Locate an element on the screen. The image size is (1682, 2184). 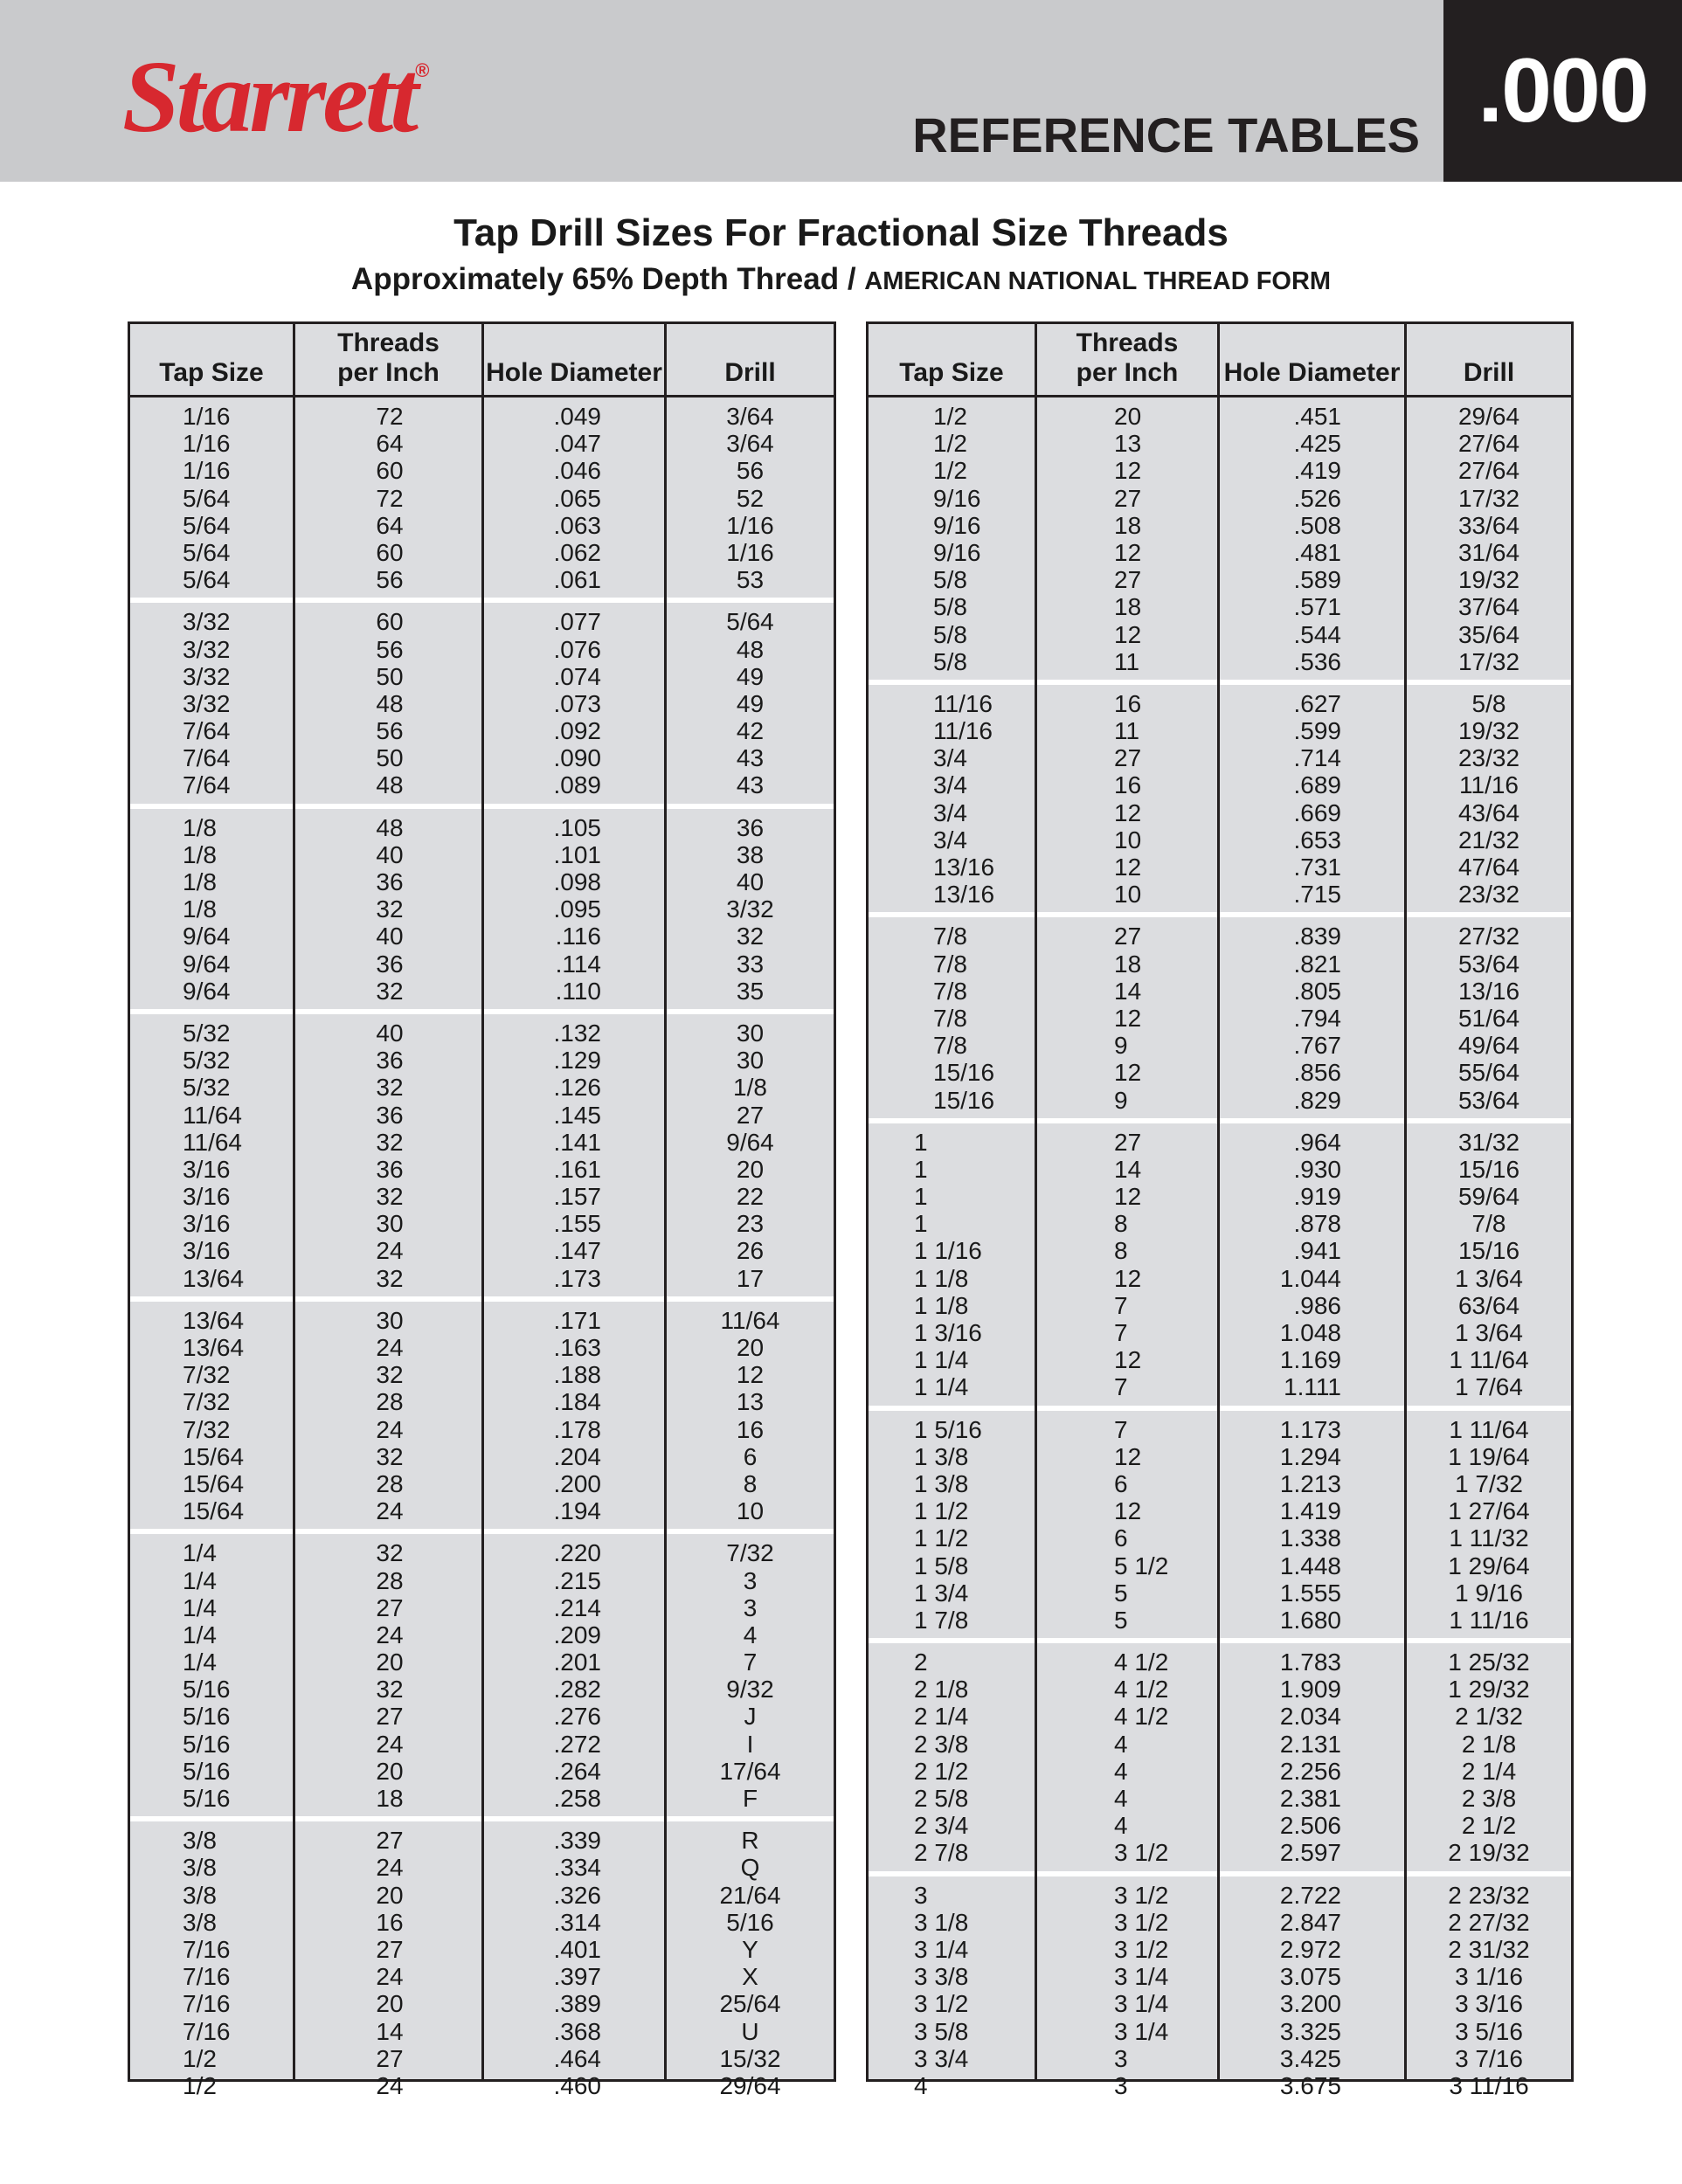
table-row: 1/4 28 .215 3 is located at coordinates (482, 1580).